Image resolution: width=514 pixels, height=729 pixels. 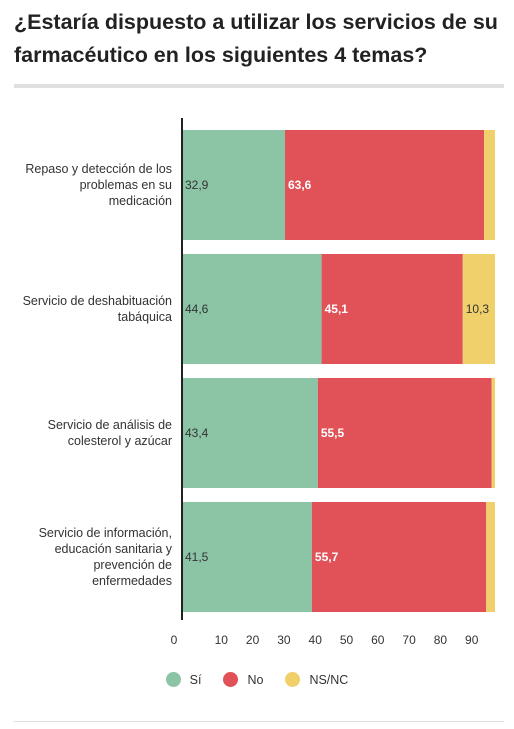 What do you see at coordinates (284, 640) in the screenshot?
I see `x-tick-label: 30` at bounding box center [284, 640].